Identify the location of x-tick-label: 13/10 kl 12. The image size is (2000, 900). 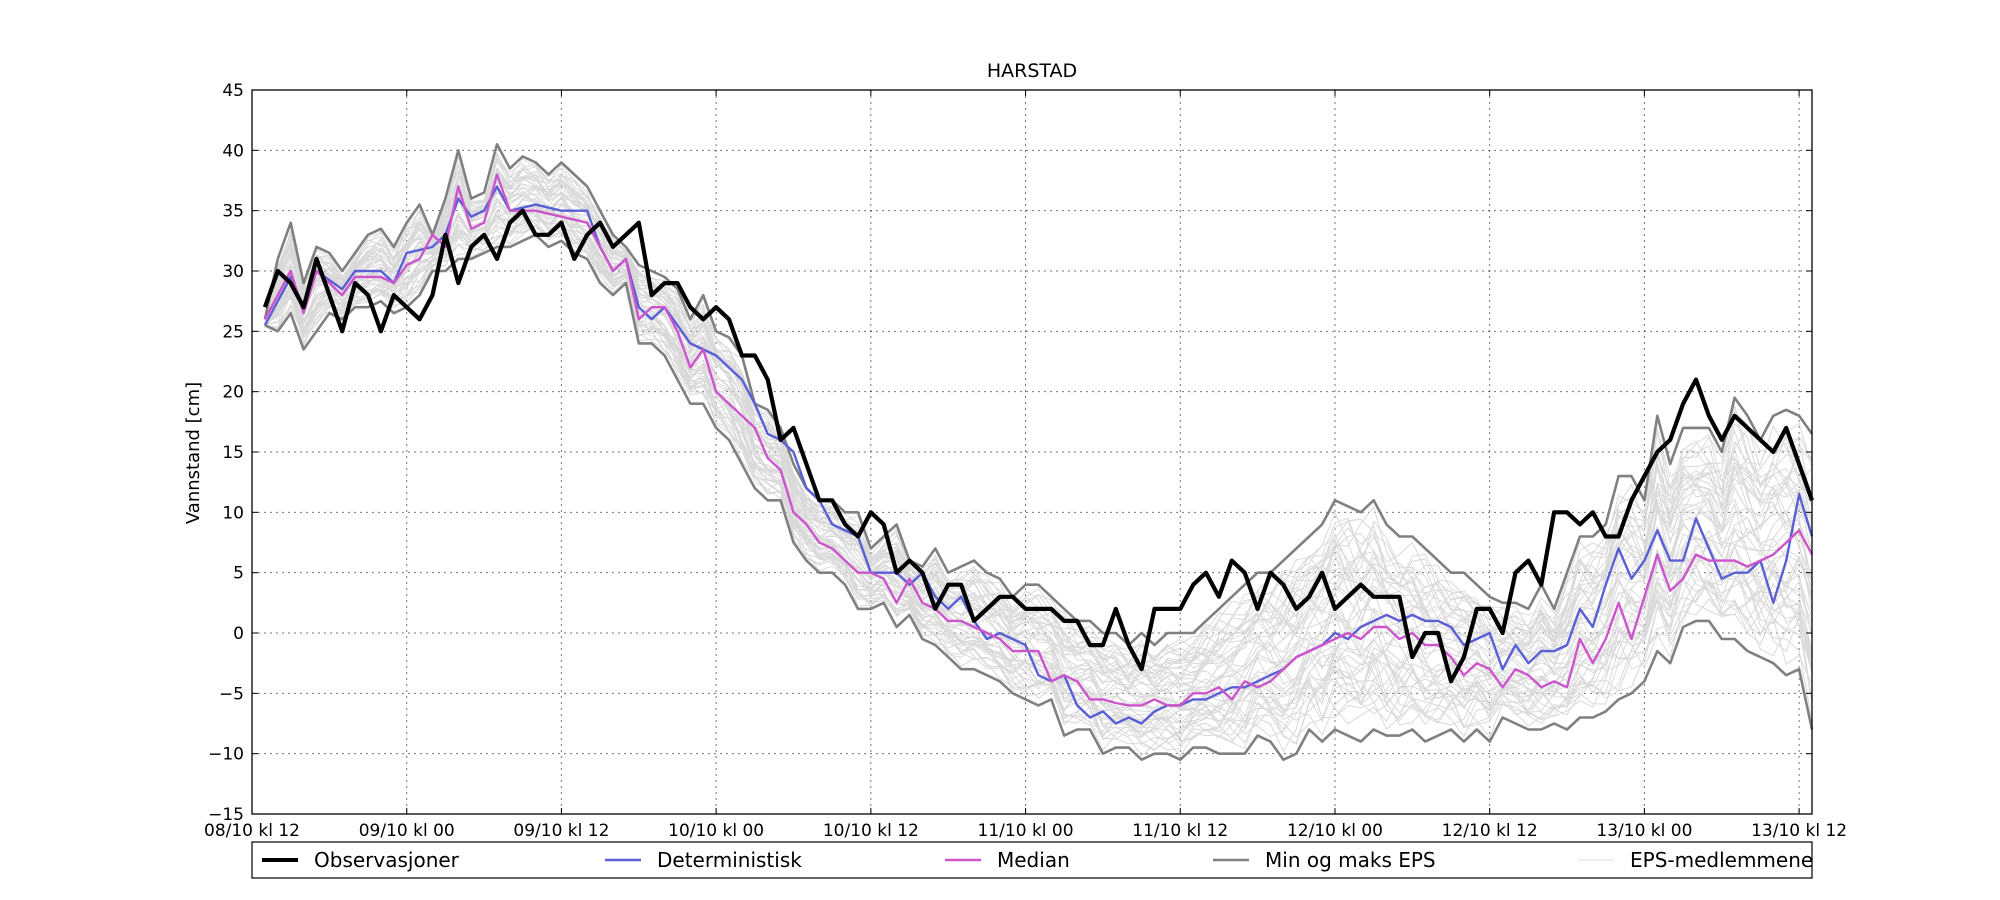
(1799, 831).